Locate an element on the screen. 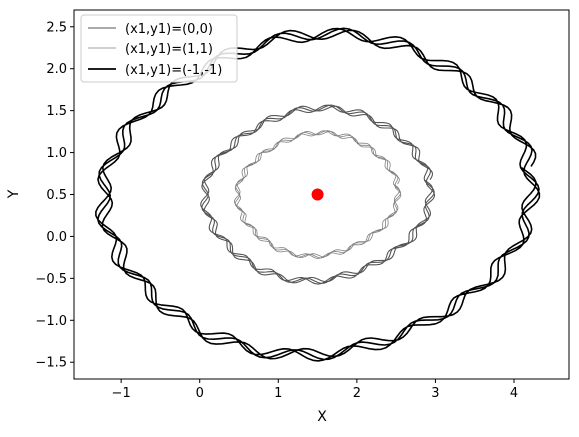  legend-label-series-3: (x1,y1)=(-1,-1) is located at coordinates (173, 70).